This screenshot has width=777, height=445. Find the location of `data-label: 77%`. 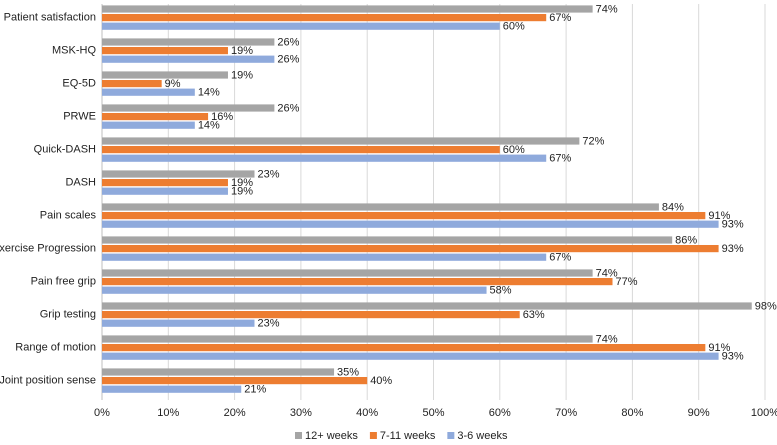

data-label: 77% is located at coordinates (627, 282).